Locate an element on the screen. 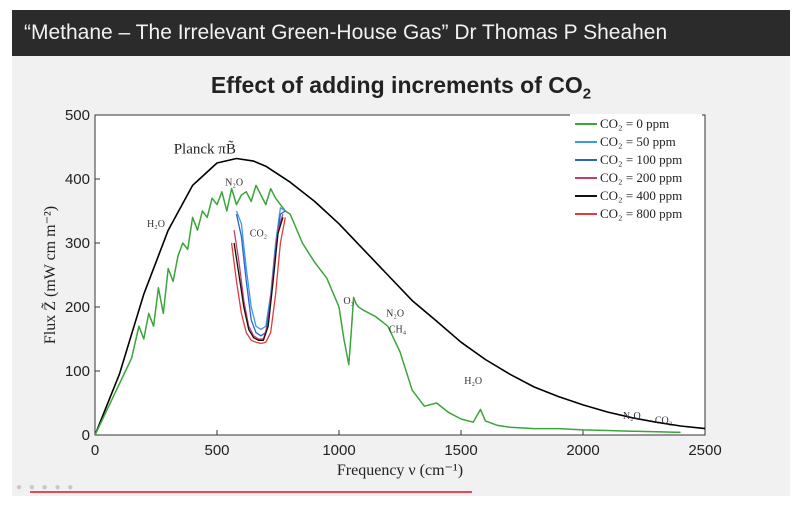  x-tick-label: 1000 is located at coordinates (338, 450).